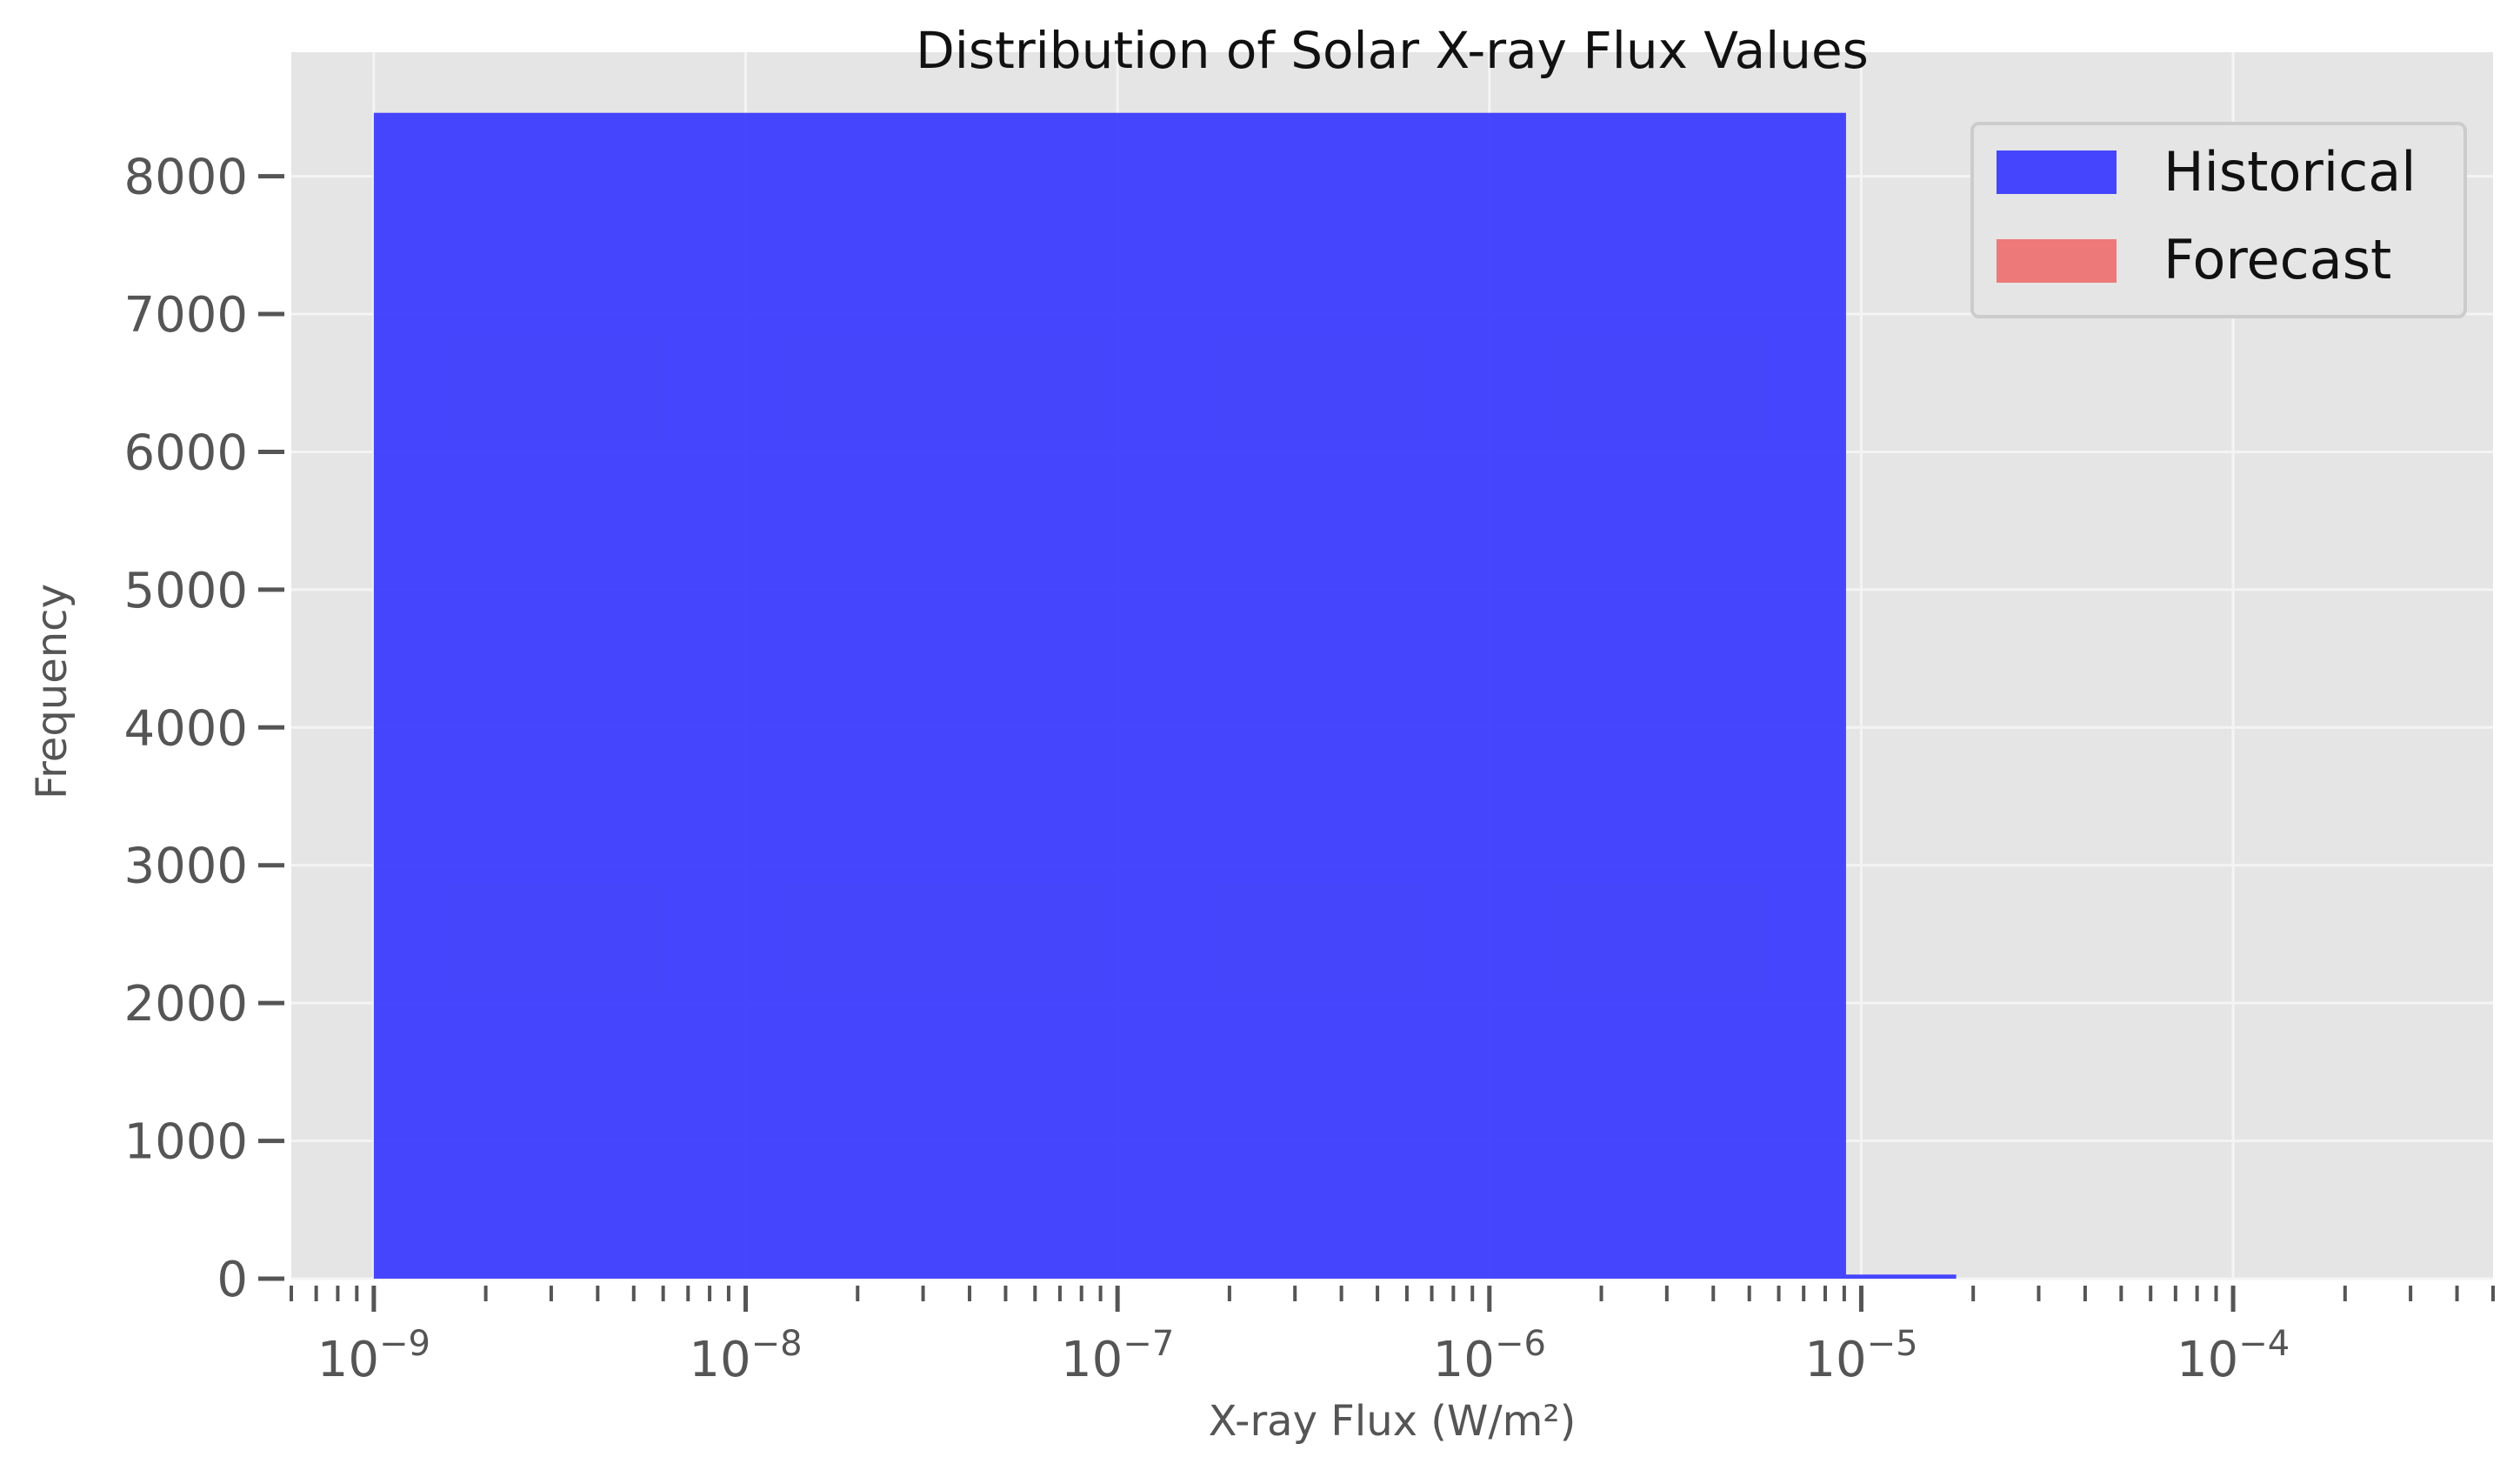 The height and width of the screenshot is (1477, 2520). Describe the element at coordinates (2057, 172) in the screenshot. I see `legend-swatch-historical` at that location.